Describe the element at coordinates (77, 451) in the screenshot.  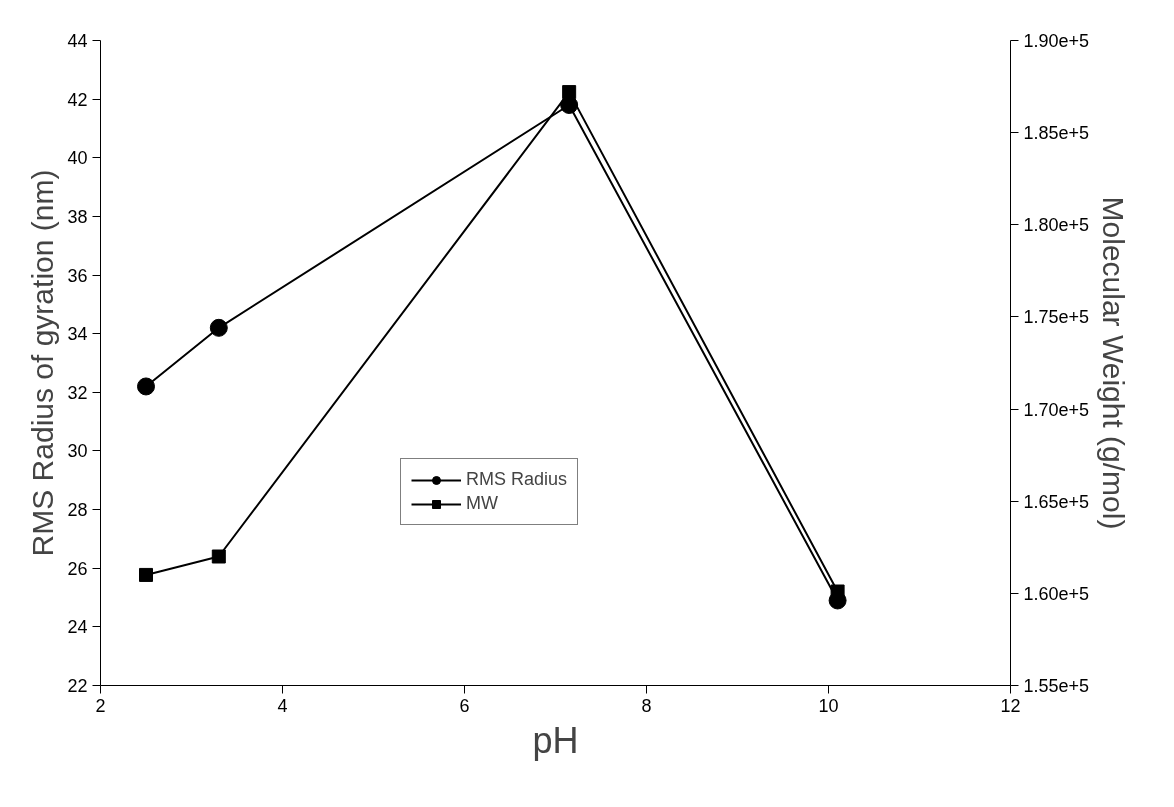
I see `y-tick-label: 30` at that location.